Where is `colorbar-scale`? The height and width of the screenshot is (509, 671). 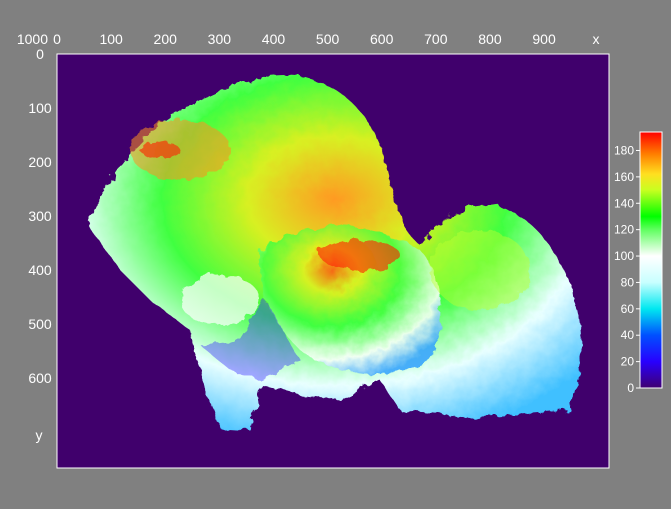 colorbar-scale is located at coordinates (651, 260).